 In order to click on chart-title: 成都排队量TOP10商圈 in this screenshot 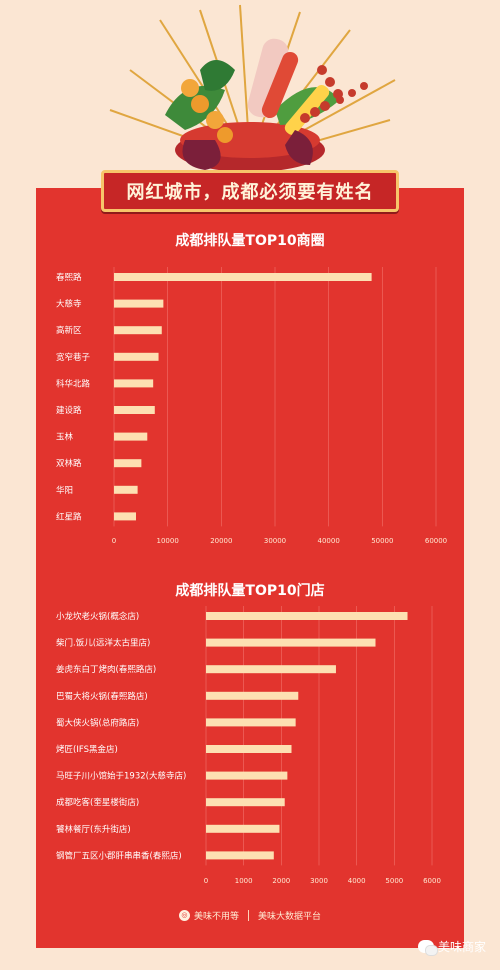, I will do `click(250, 241)`.